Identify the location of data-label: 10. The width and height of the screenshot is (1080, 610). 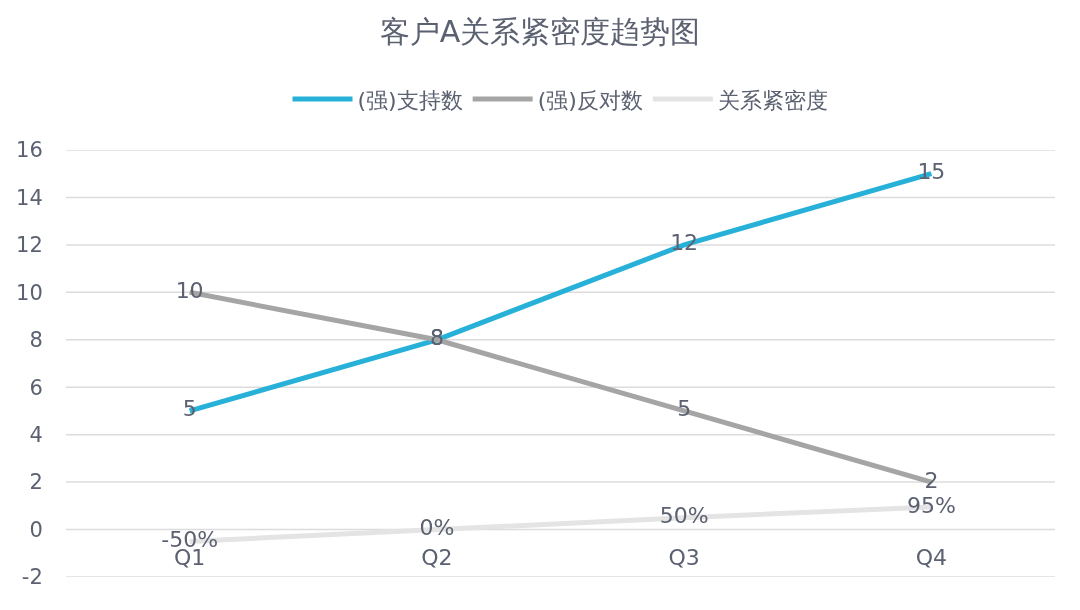
(189, 290).